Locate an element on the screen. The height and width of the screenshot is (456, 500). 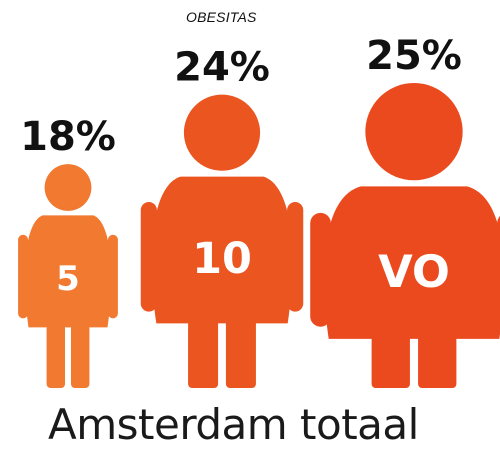
value-label: 25% is located at coordinates (414, 56).